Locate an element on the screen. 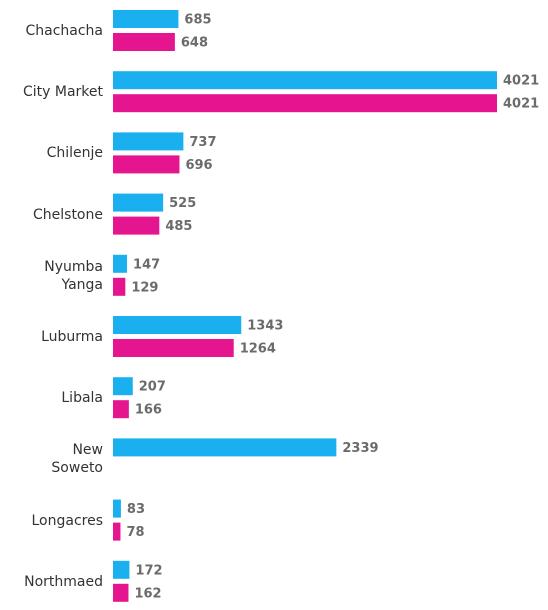 This screenshot has width=548, height=610. value-label: 78 is located at coordinates (135, 532).